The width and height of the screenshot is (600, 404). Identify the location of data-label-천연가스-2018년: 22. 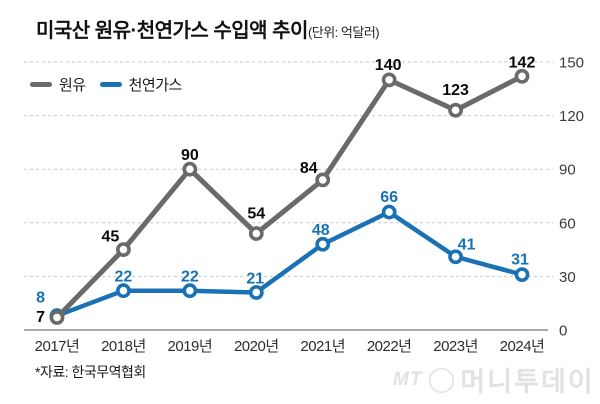
(124, 277).